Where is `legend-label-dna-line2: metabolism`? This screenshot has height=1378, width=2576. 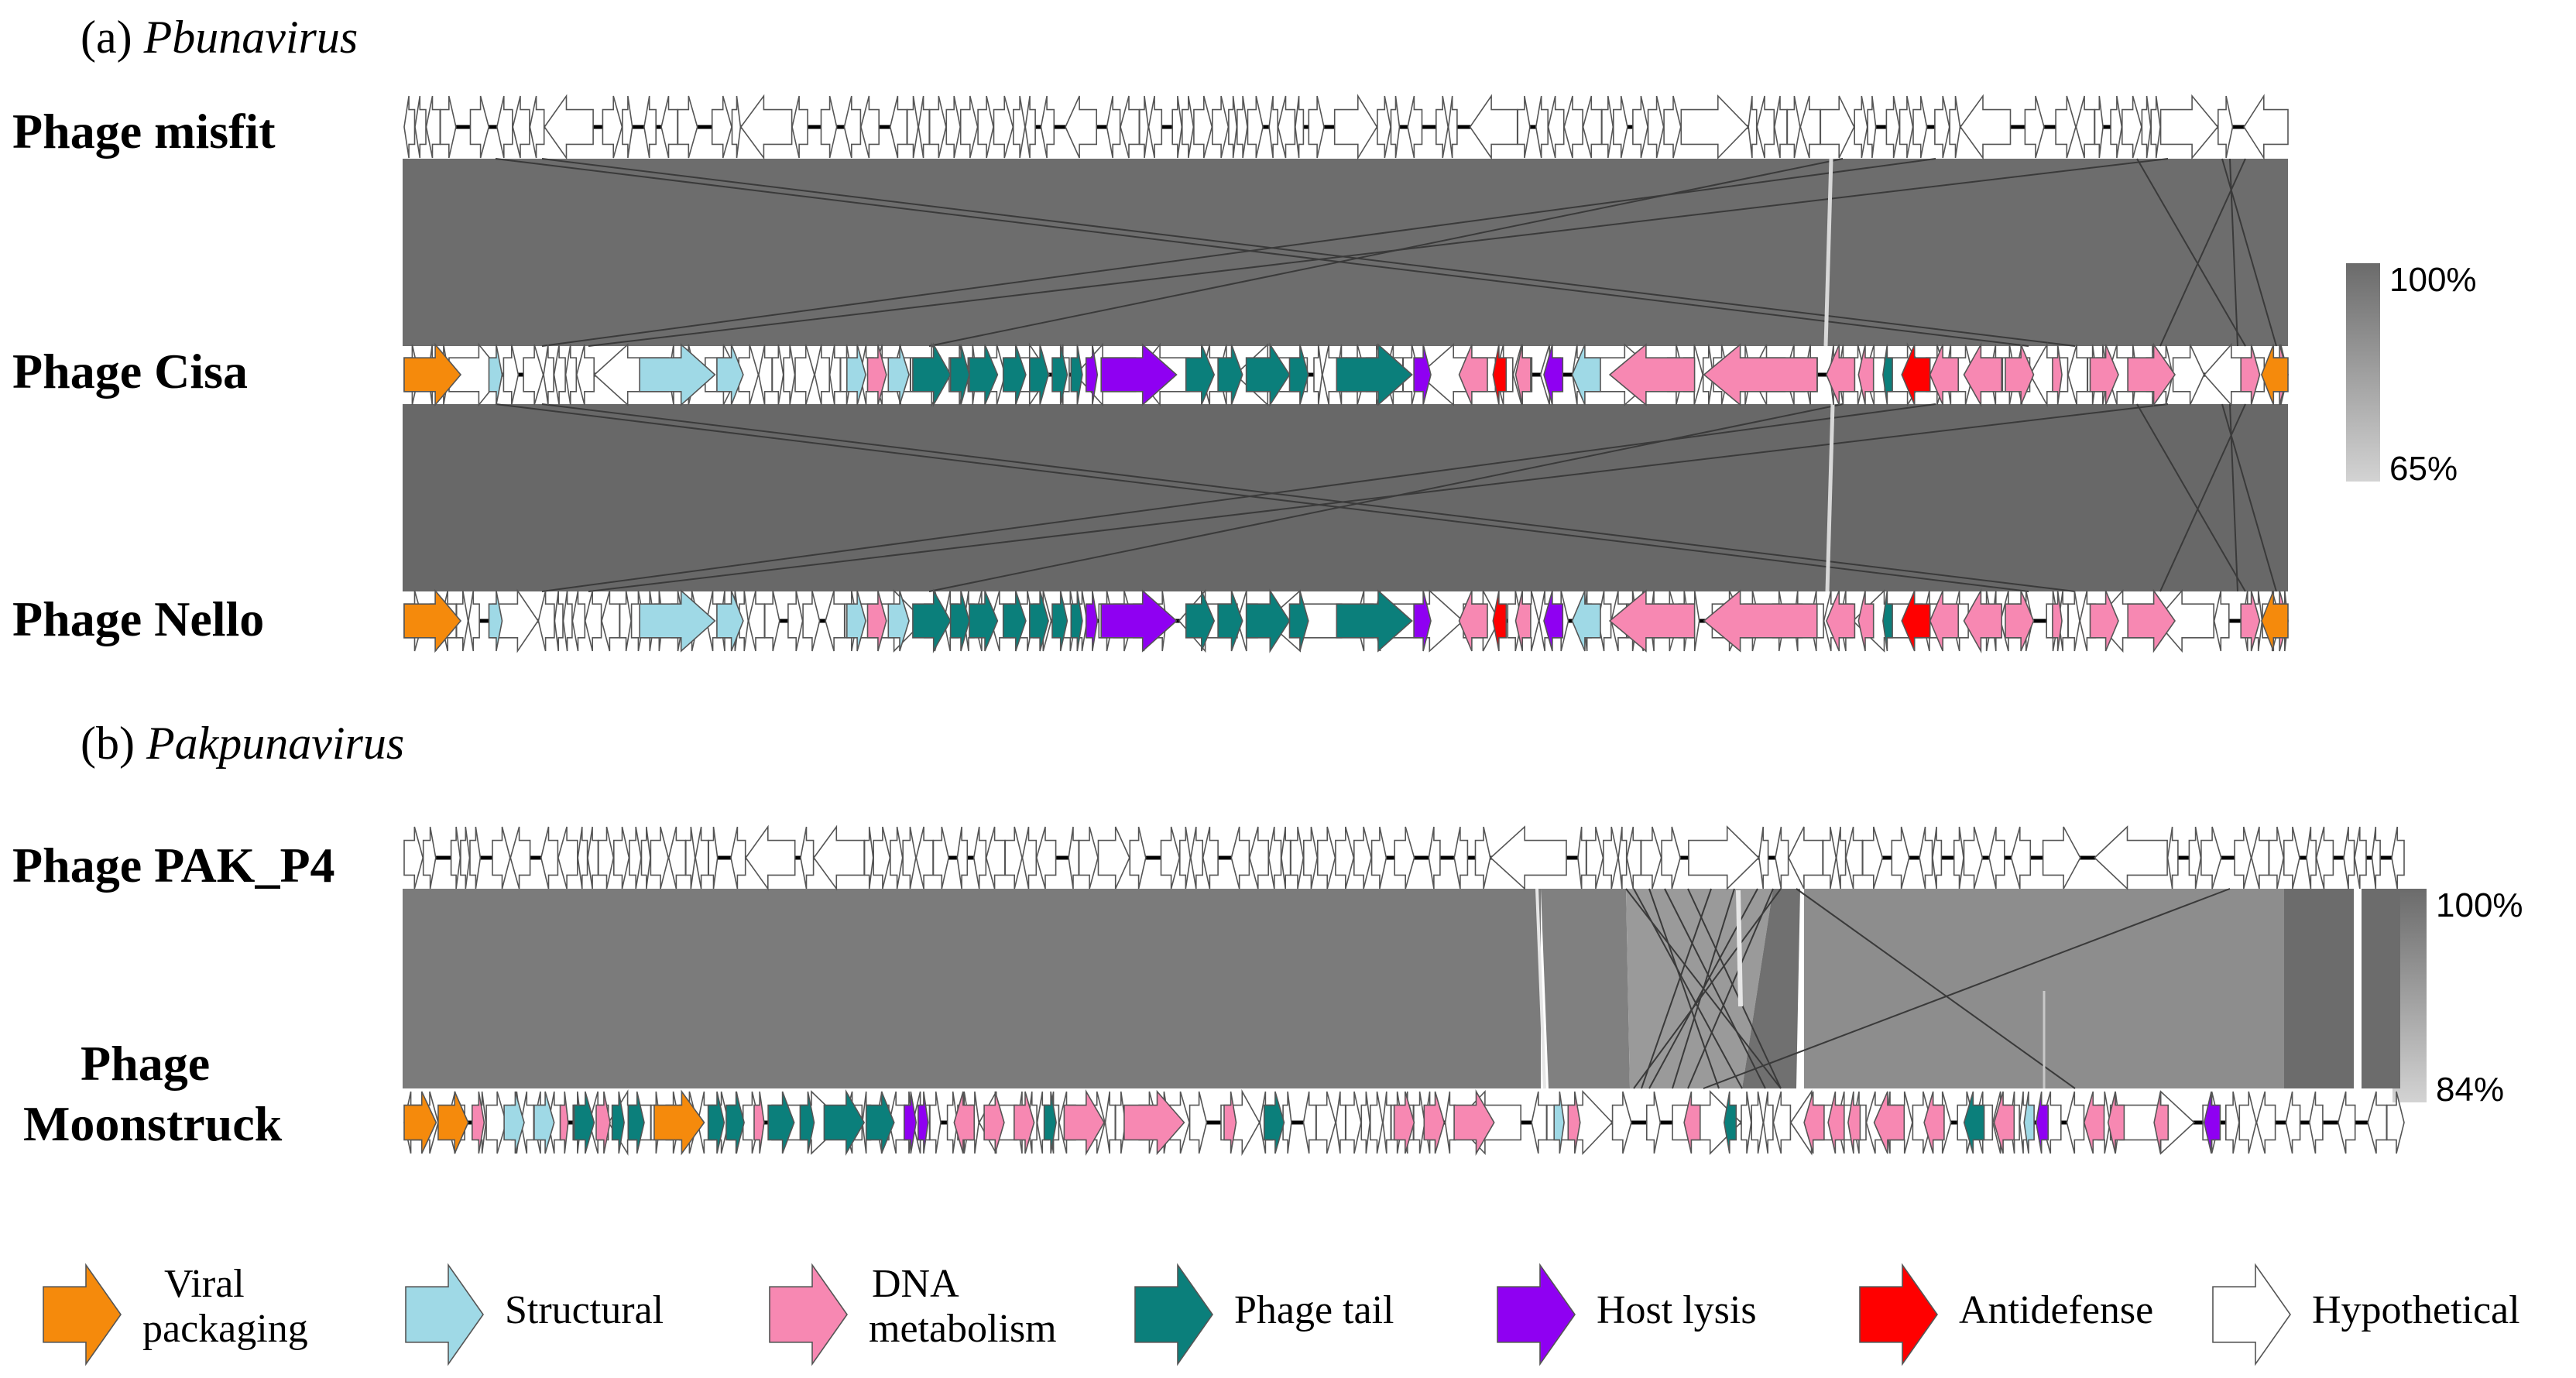
legend-label-dna-line2: metabolism is located at coordinates (963, 1329).